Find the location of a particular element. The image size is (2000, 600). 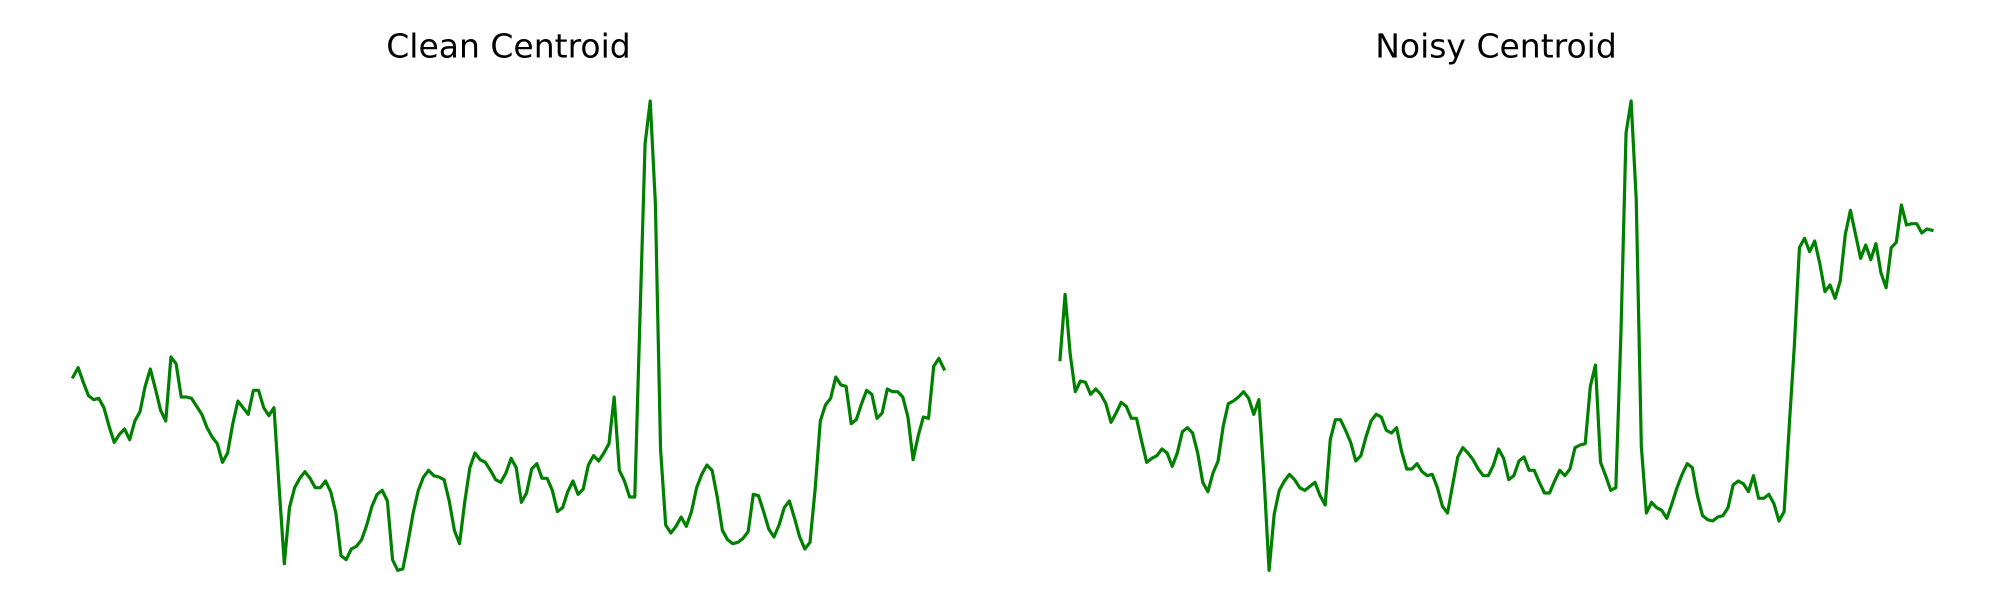

chart-title: Clean Centroid is located at coordinates (508, 46).